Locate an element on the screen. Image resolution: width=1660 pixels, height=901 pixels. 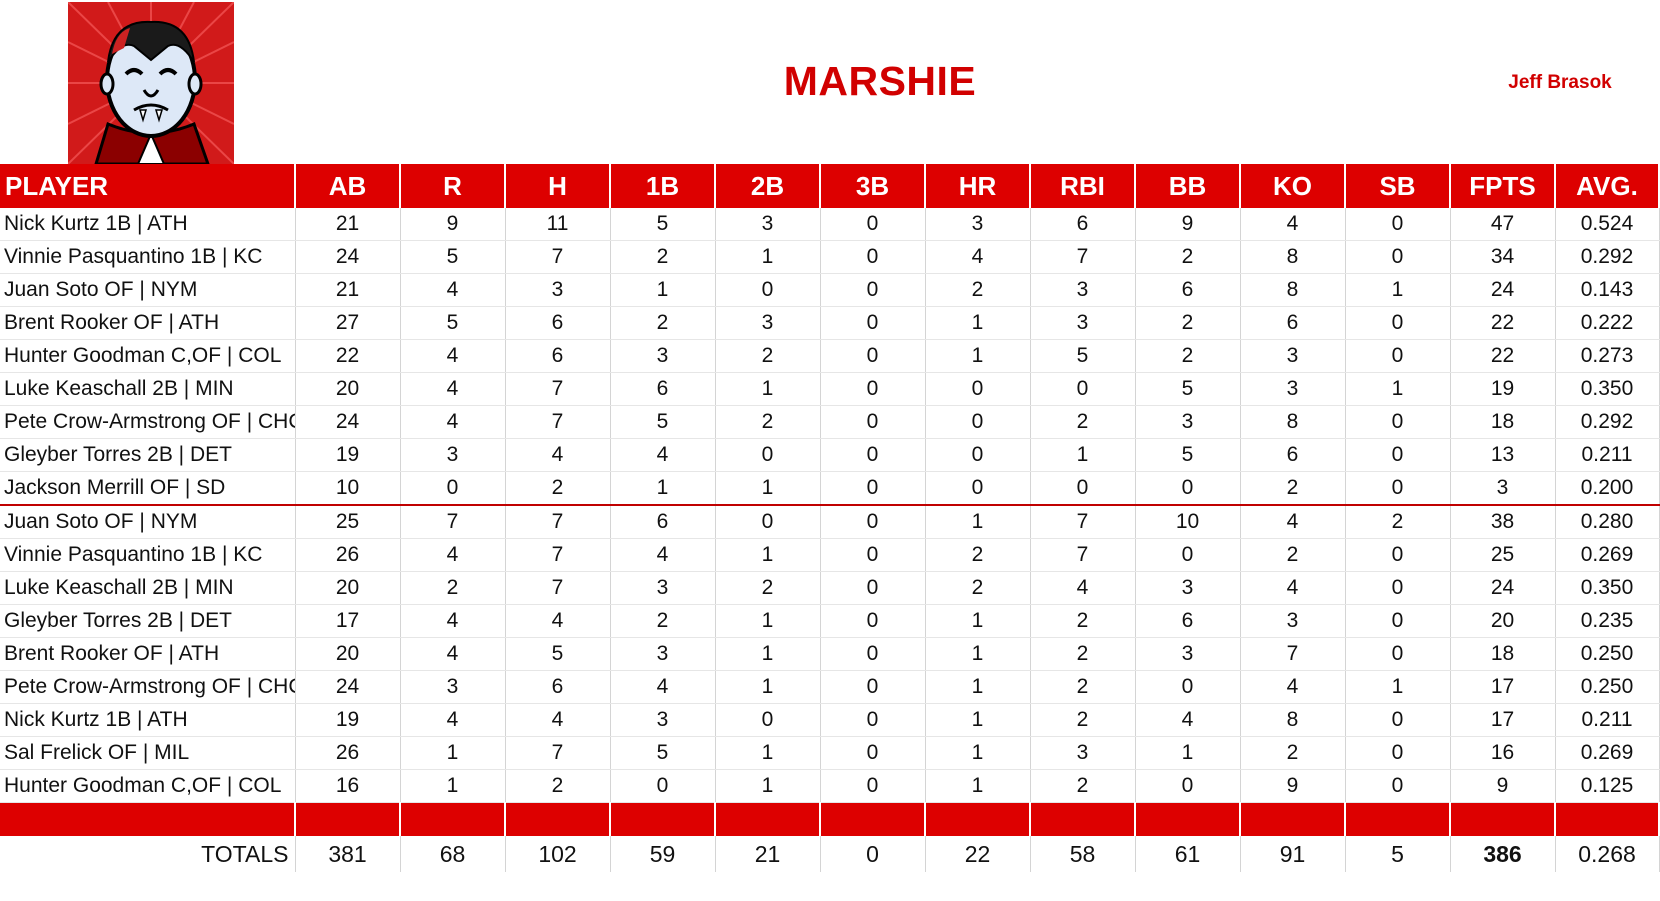
stat-hr: 2 is located at coordinates (978, 588).